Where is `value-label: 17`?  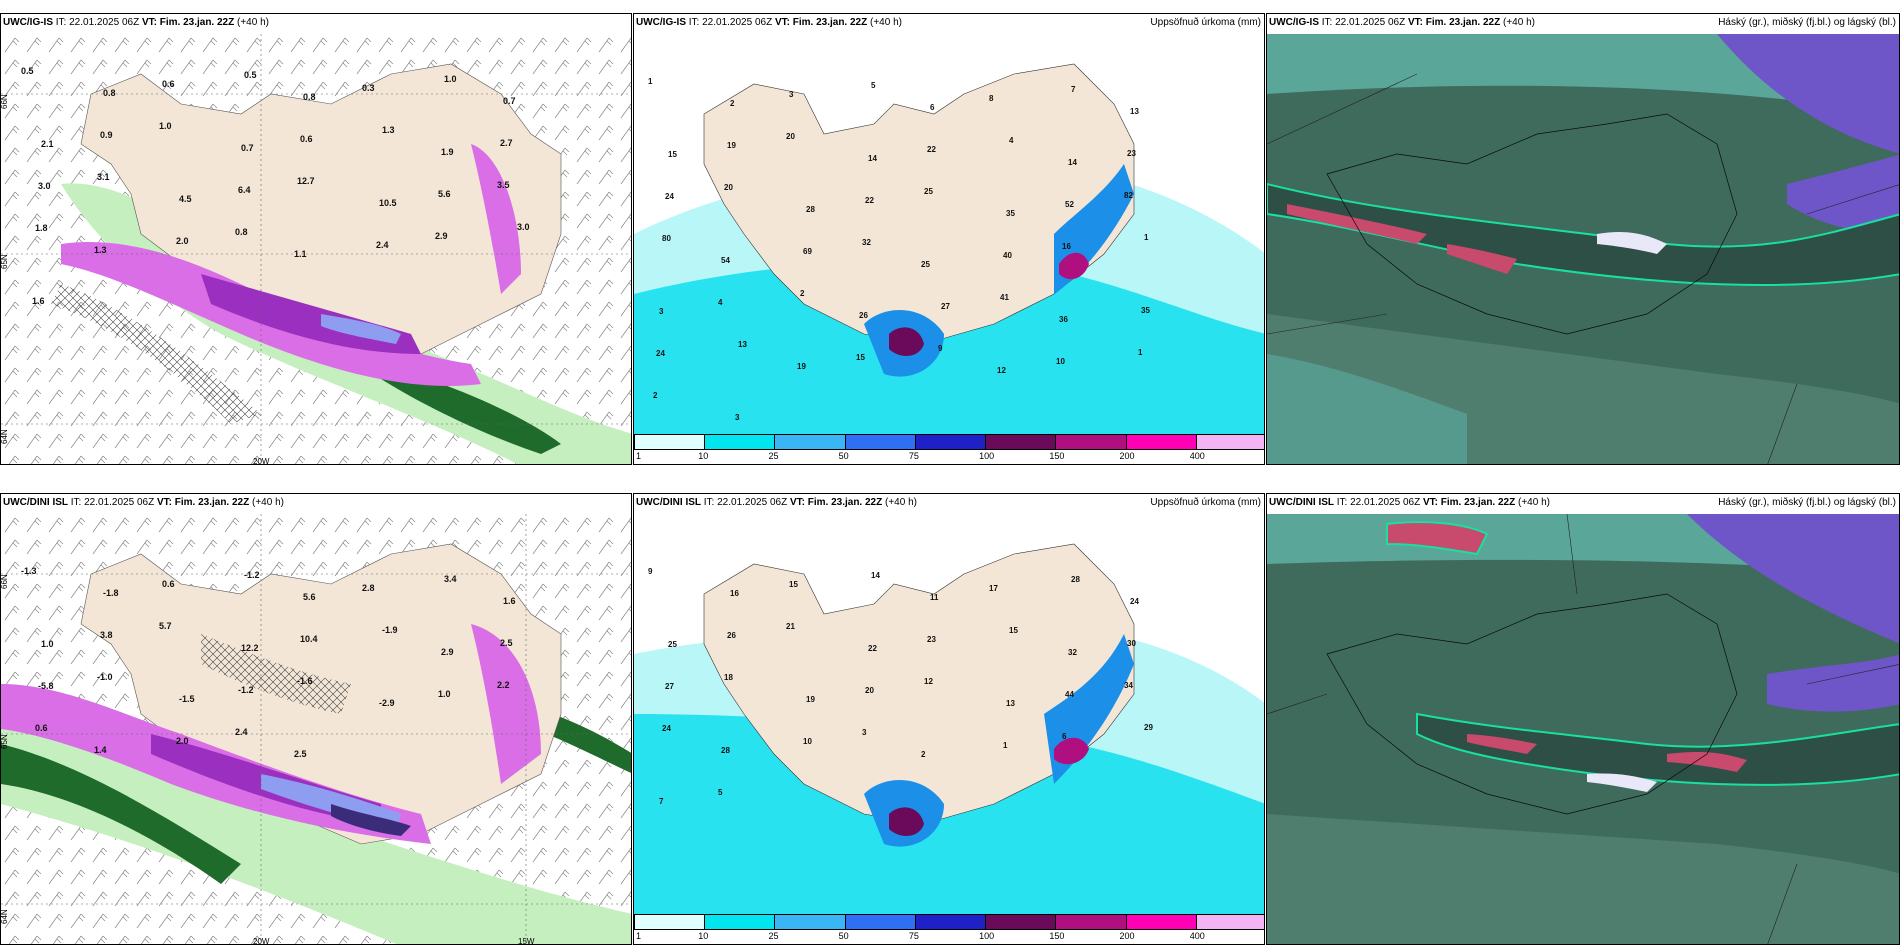 value-label: 17 is located at coordinates (993, 588).